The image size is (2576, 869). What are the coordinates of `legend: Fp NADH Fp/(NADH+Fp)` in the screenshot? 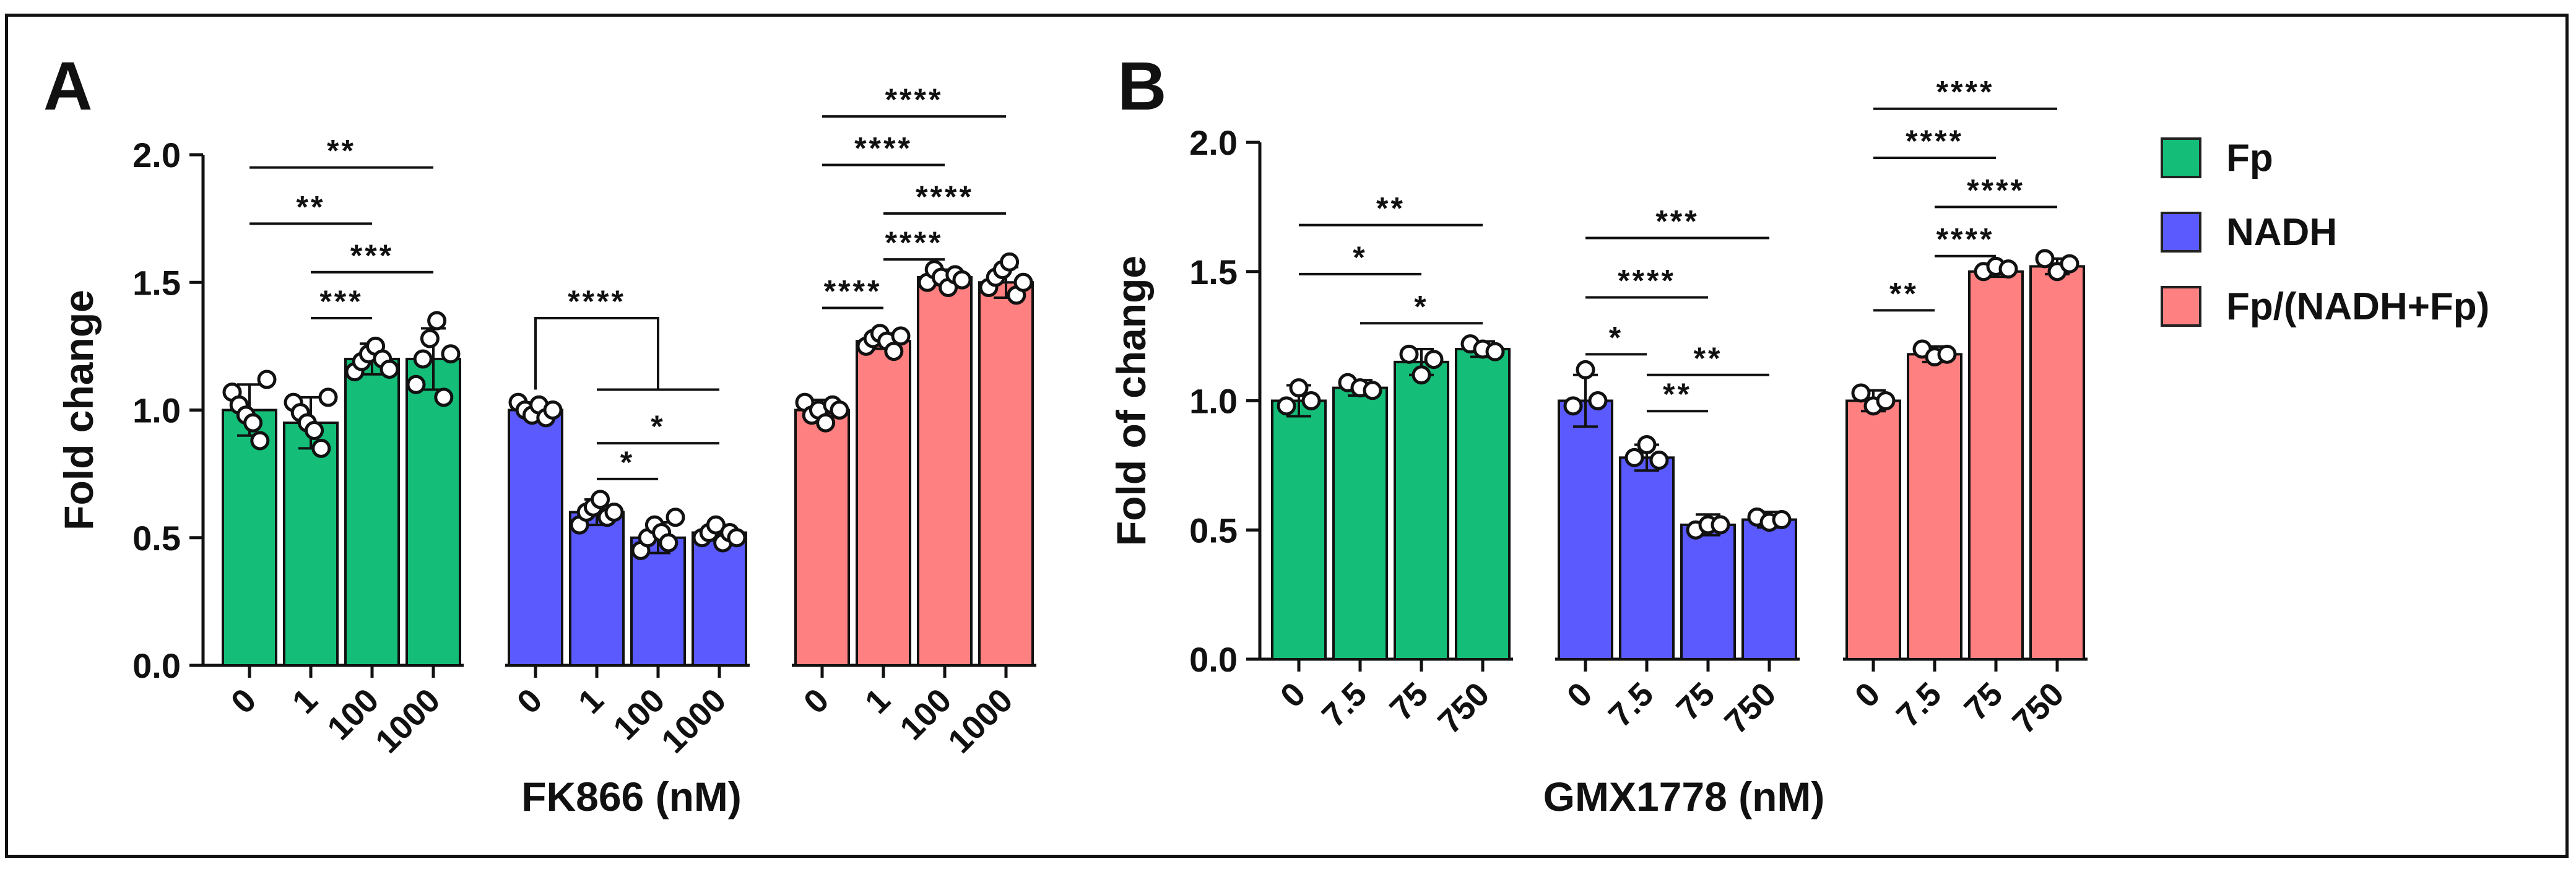 It's located at (2325, 232).